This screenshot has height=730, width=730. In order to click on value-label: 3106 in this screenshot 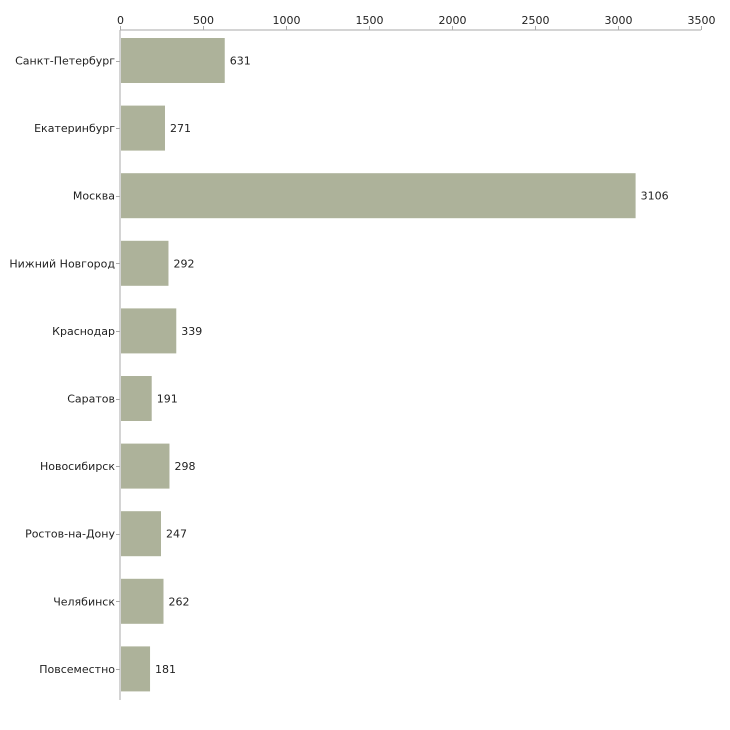, I will do `click(655, 196)`.